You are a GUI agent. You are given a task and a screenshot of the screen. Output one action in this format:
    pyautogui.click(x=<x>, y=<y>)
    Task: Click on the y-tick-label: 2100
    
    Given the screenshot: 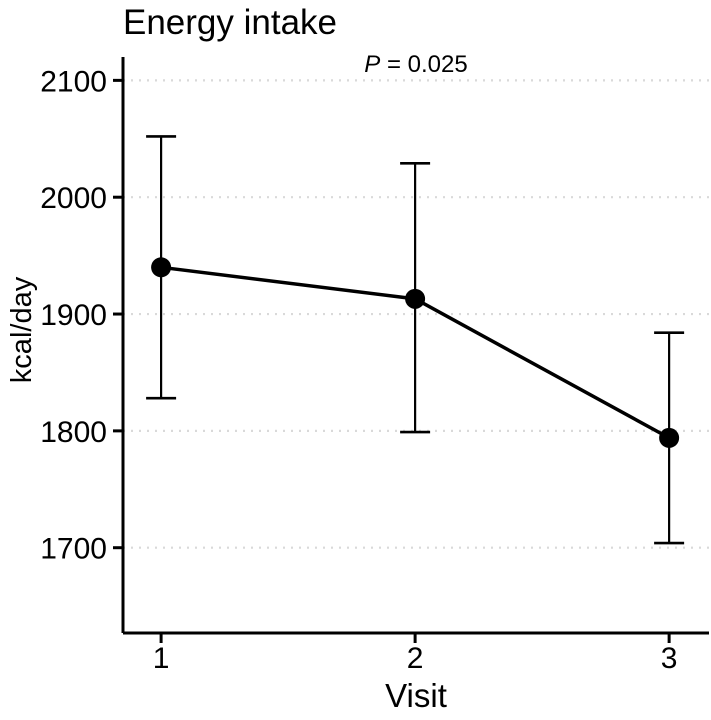 What is the action you would take?
    pyautogui.click(x=73, y=81)
    